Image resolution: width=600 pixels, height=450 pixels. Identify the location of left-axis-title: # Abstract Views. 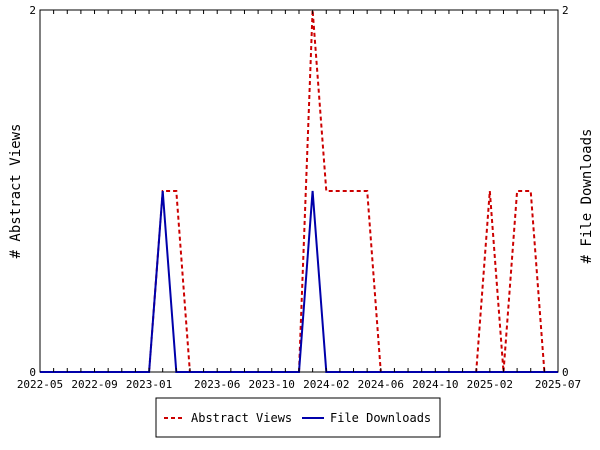
(16, 191).